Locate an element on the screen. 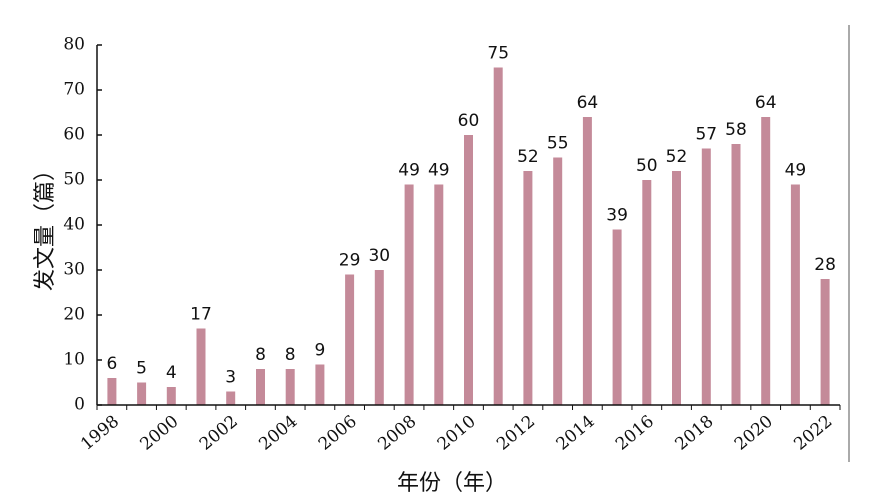 The image size is (869, 500). x-tick-label-2012: 2012 is located at coordinates (516, 433).